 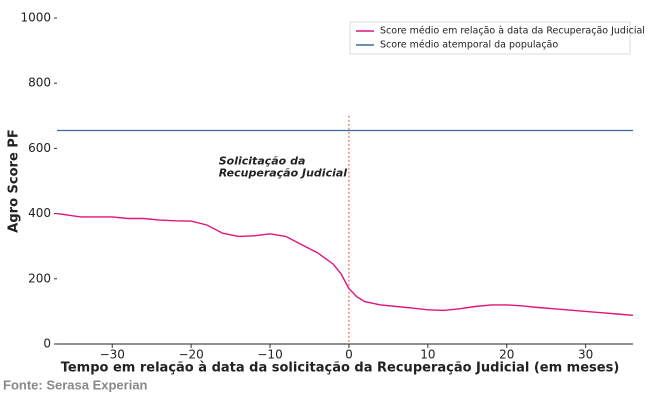 I want to click on y-tick-label: 600, so click(x=39, y=148).